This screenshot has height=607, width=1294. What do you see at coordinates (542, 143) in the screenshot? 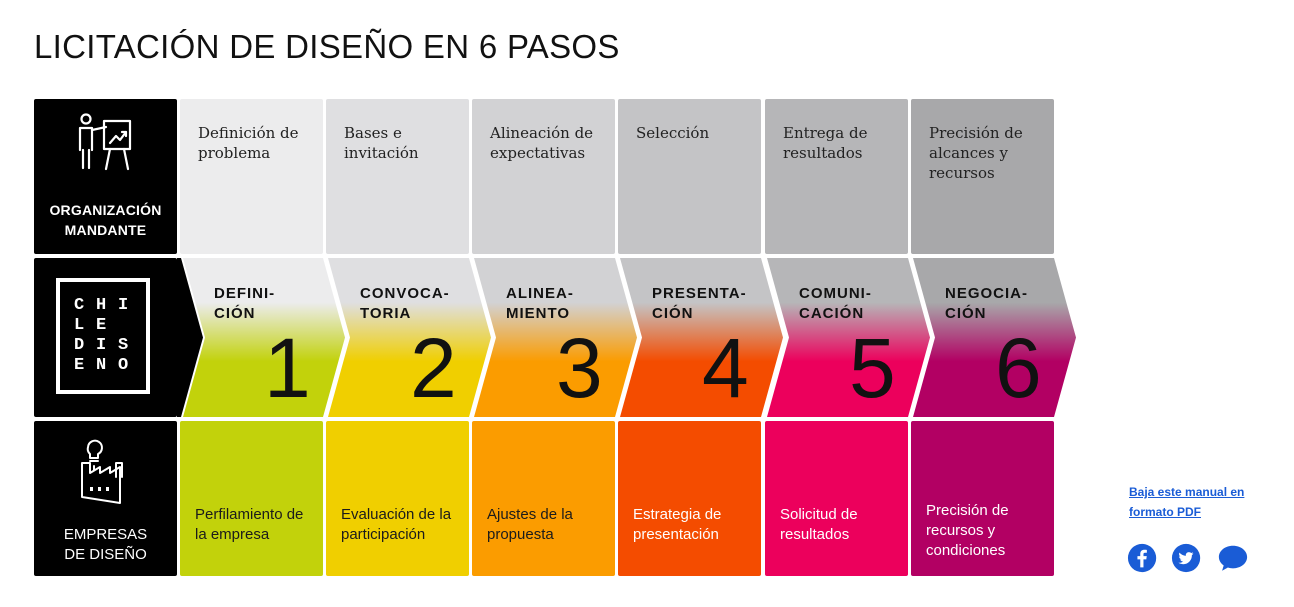
I see `organizacion-step-text: Alineación de expectativas` at bounding box center [542, 143].